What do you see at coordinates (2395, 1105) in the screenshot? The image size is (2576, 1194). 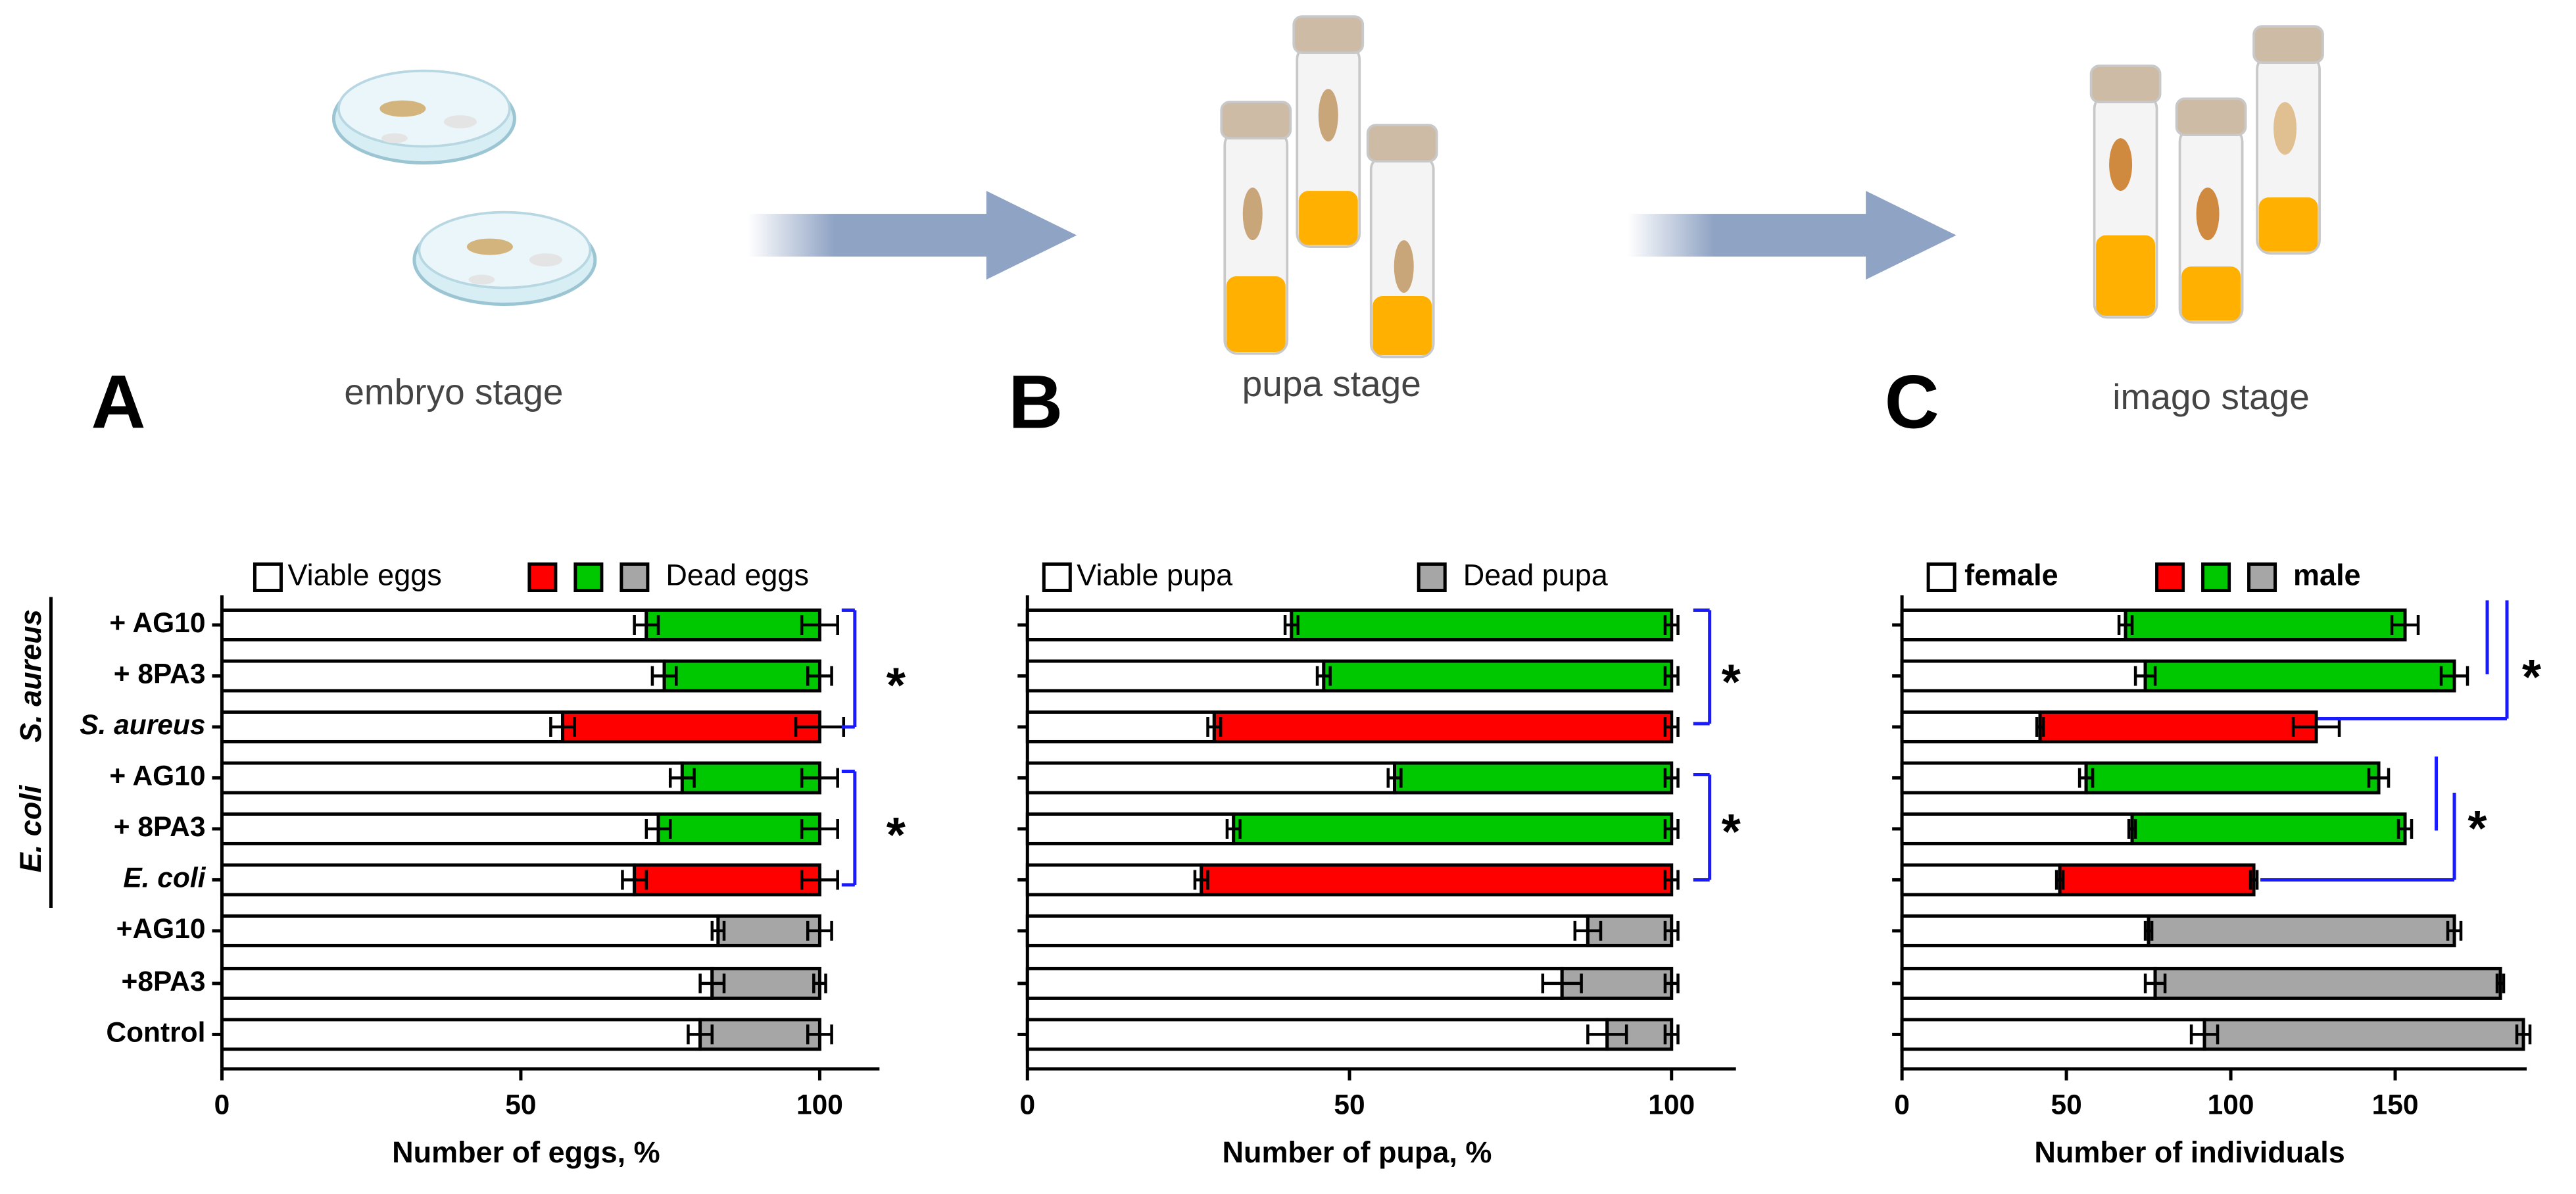 I see `x-tick-label: 150` at bounding box center [2395, 1105].